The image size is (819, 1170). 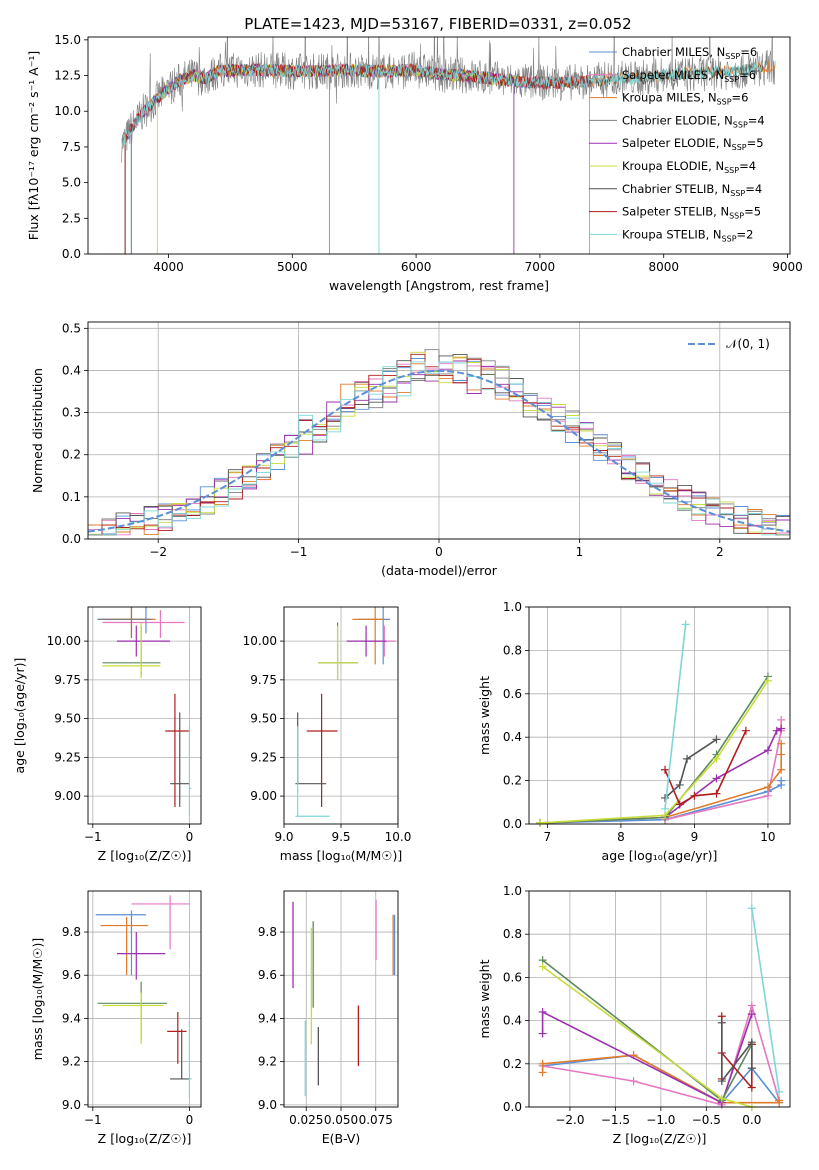 I want to click on mass-vs-ebv-plot: 0.025 0.050 0.075 9.0 9.2 9.4 9.6 9.8 E(B-V), so click(x=328, y=1018).